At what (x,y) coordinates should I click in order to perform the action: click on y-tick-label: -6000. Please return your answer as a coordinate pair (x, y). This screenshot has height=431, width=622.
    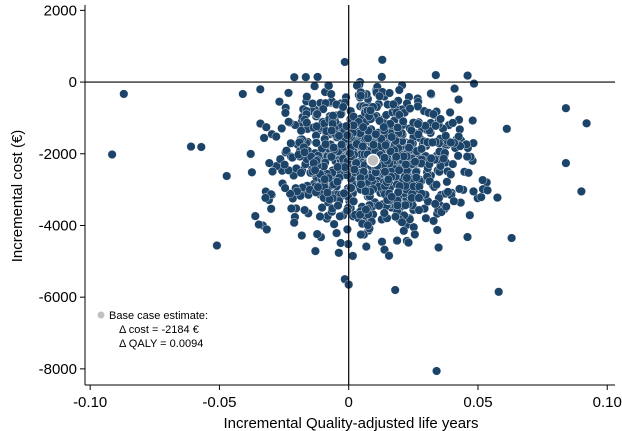
    Looking at the image, I should click on (58, 297).